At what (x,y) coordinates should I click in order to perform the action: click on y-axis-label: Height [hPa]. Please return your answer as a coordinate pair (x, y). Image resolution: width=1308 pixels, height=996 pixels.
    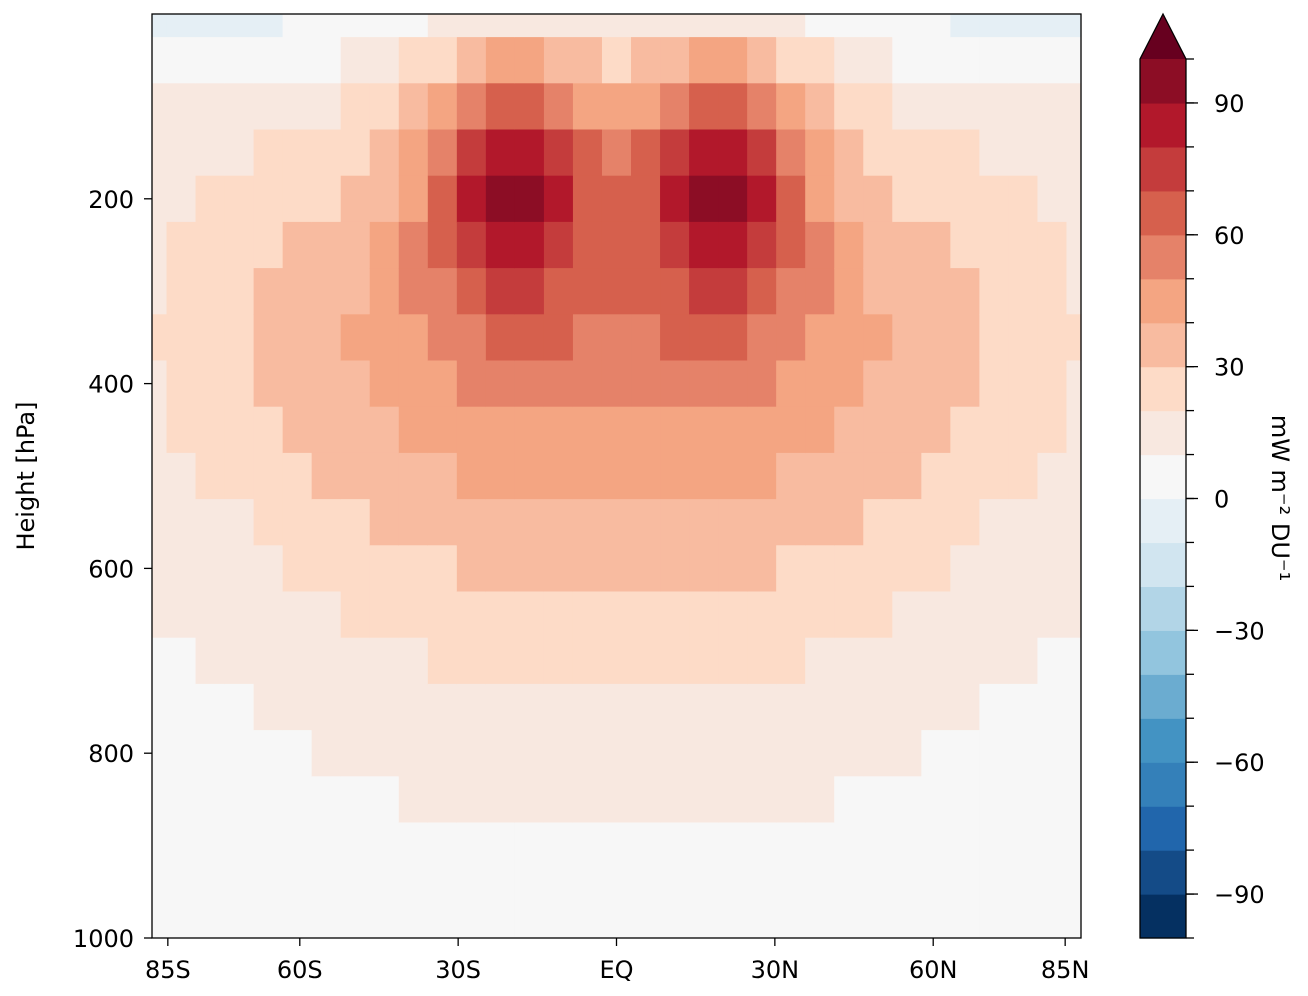
    Looking at the image, I should click on (26, 475).